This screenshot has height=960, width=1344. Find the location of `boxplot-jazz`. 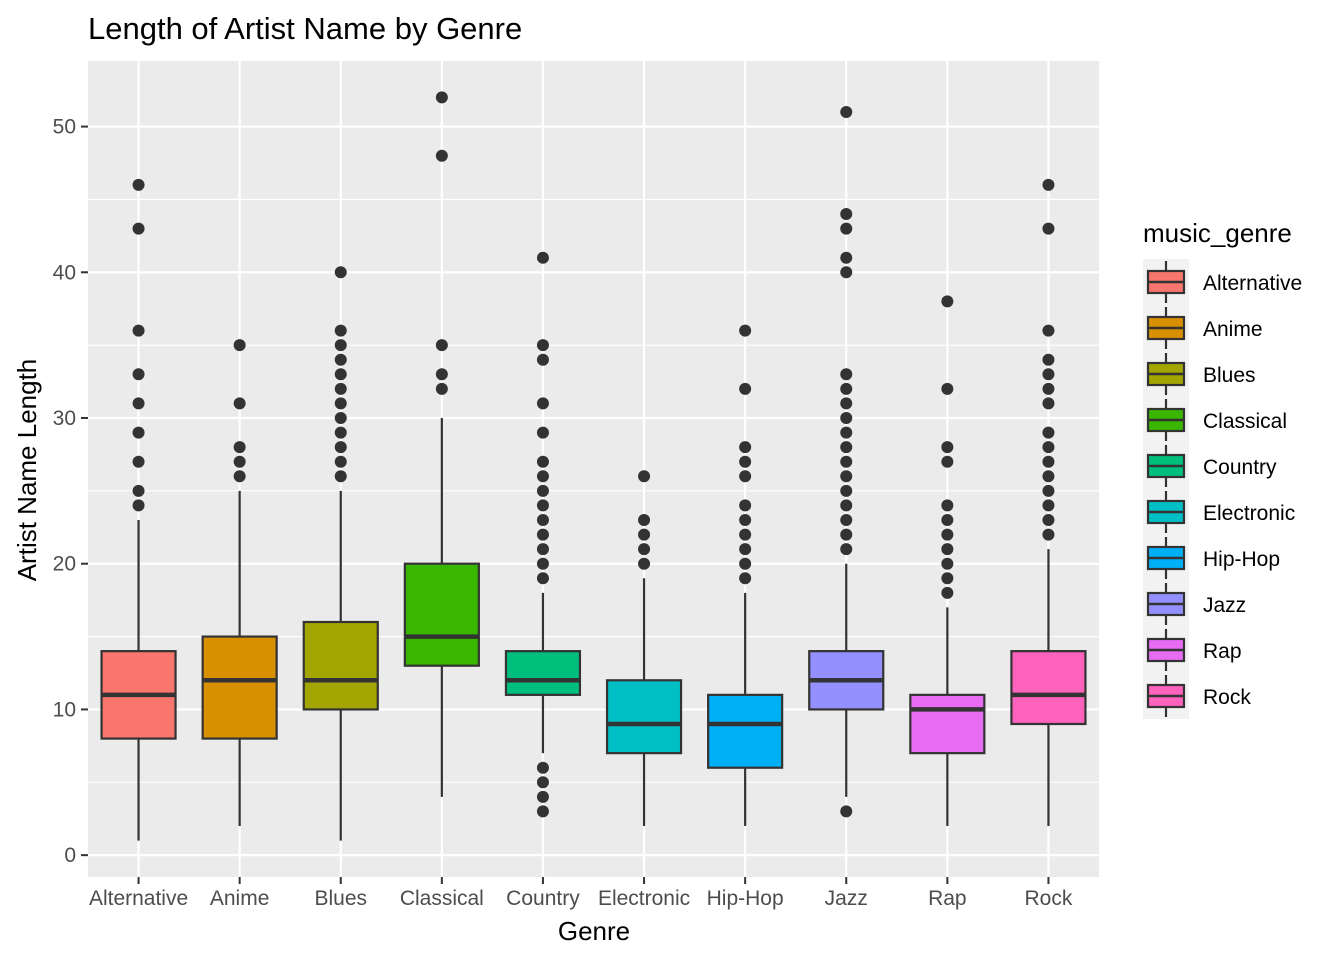

boxplot-jazz is located at coordinates (846, 462).